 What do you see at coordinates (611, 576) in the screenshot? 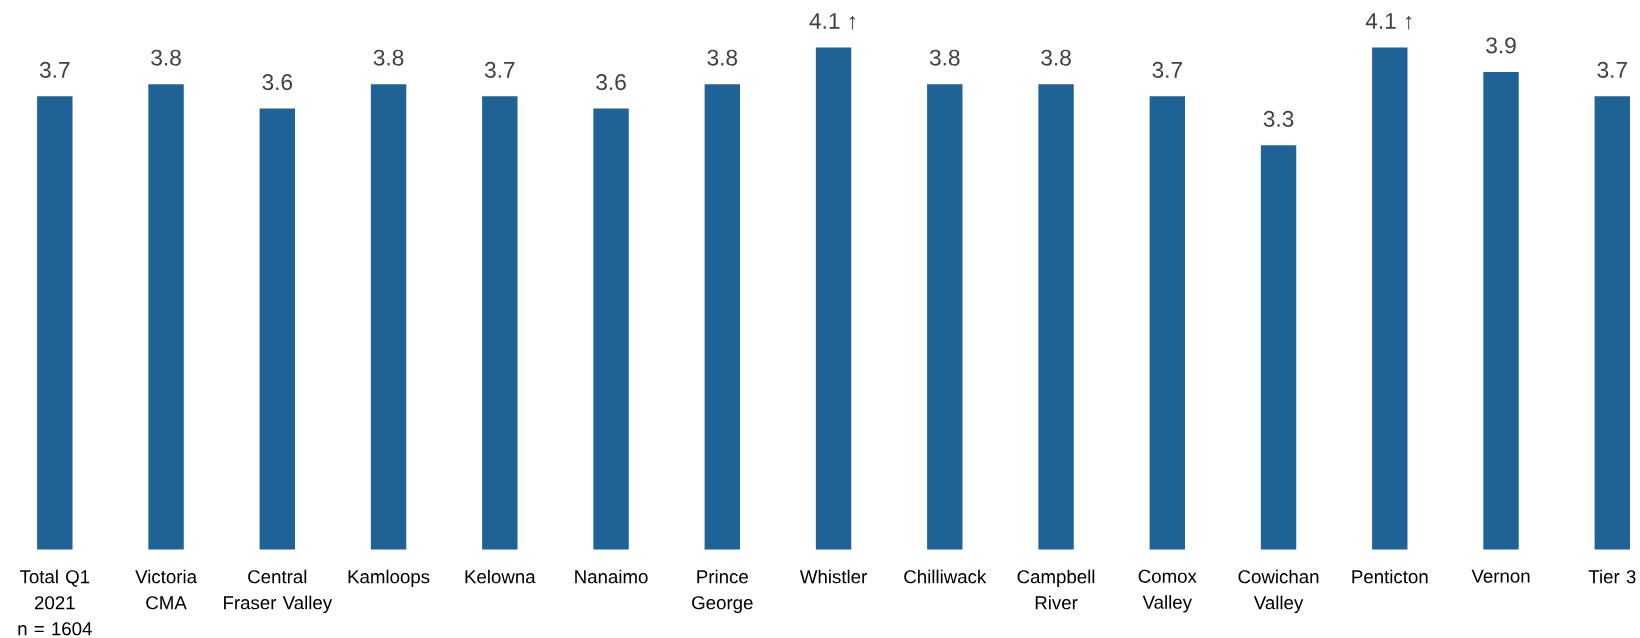
I see `x-tick-label: Nanaimo` at bounding box center [611, 576].